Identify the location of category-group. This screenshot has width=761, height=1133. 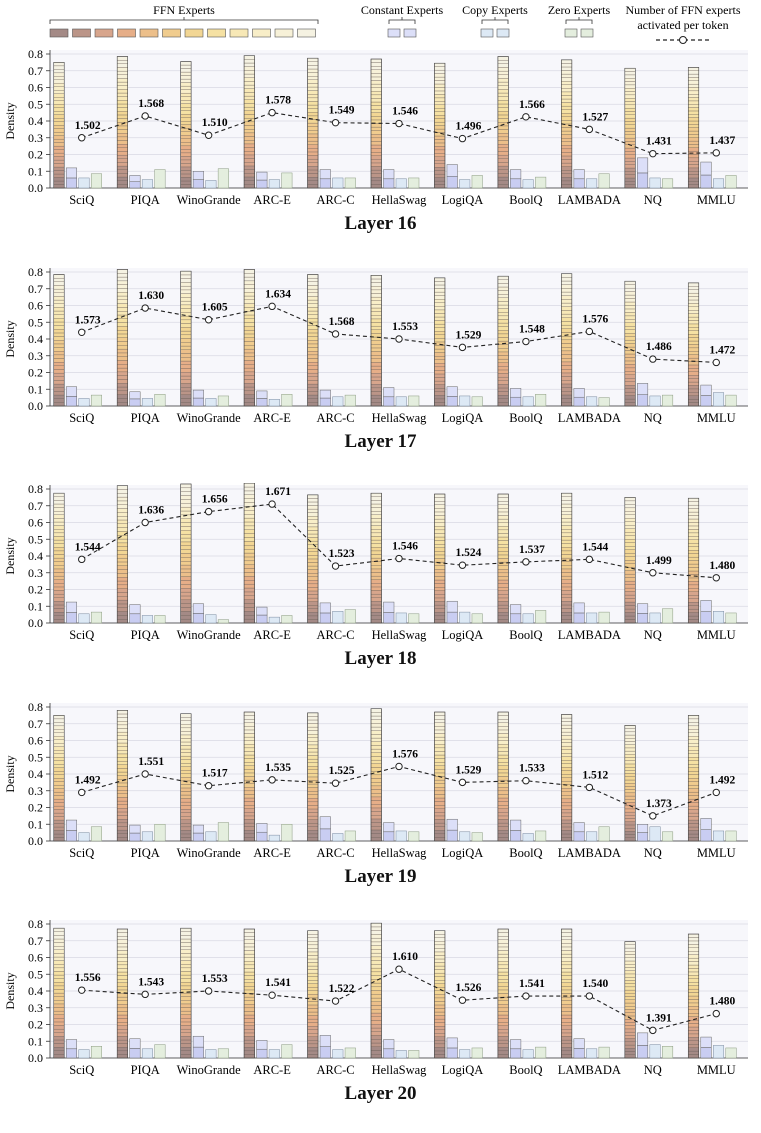
(141, 775).